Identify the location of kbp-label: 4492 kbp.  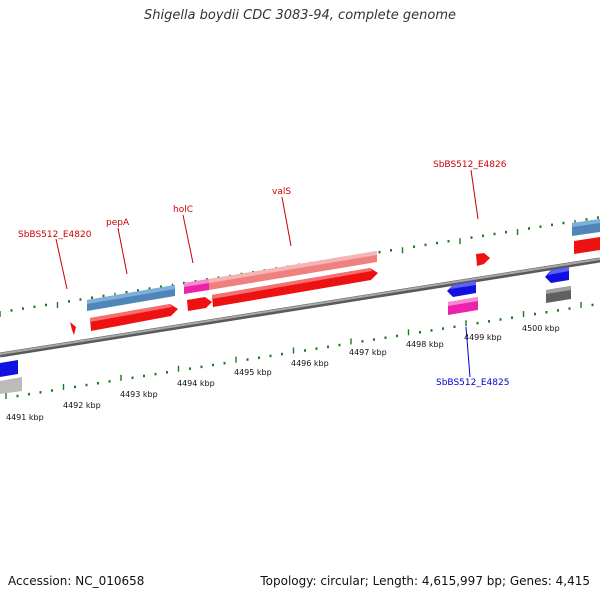
(82, 405).